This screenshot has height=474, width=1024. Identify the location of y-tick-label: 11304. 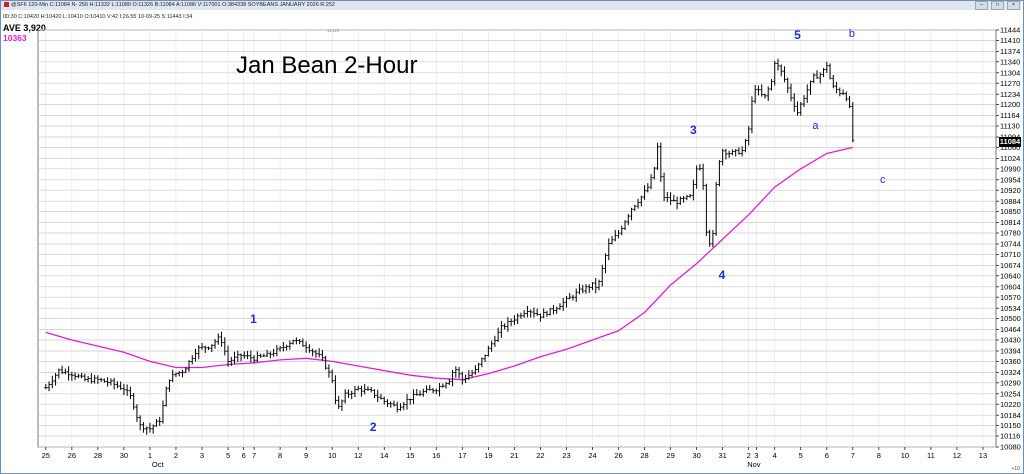
(1010, 72).